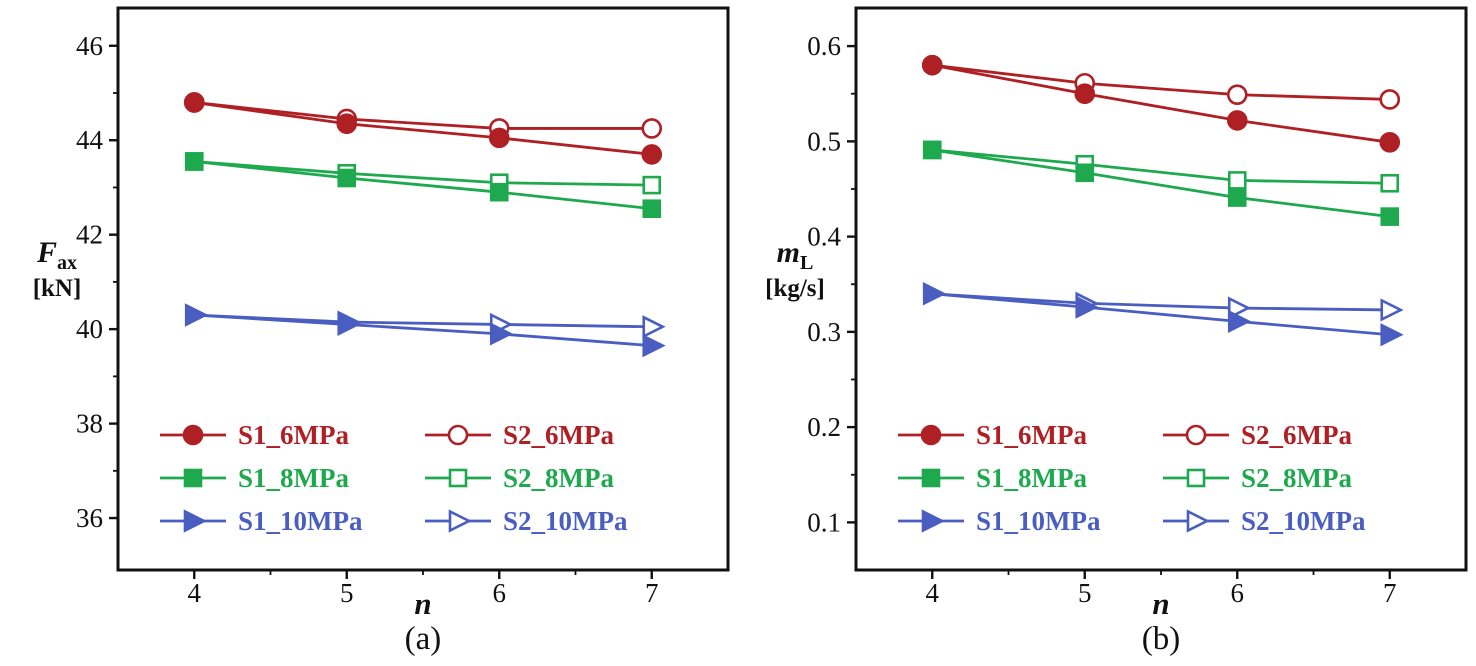  I want to click on y-tick-label: 0.4, so click(824, 237).